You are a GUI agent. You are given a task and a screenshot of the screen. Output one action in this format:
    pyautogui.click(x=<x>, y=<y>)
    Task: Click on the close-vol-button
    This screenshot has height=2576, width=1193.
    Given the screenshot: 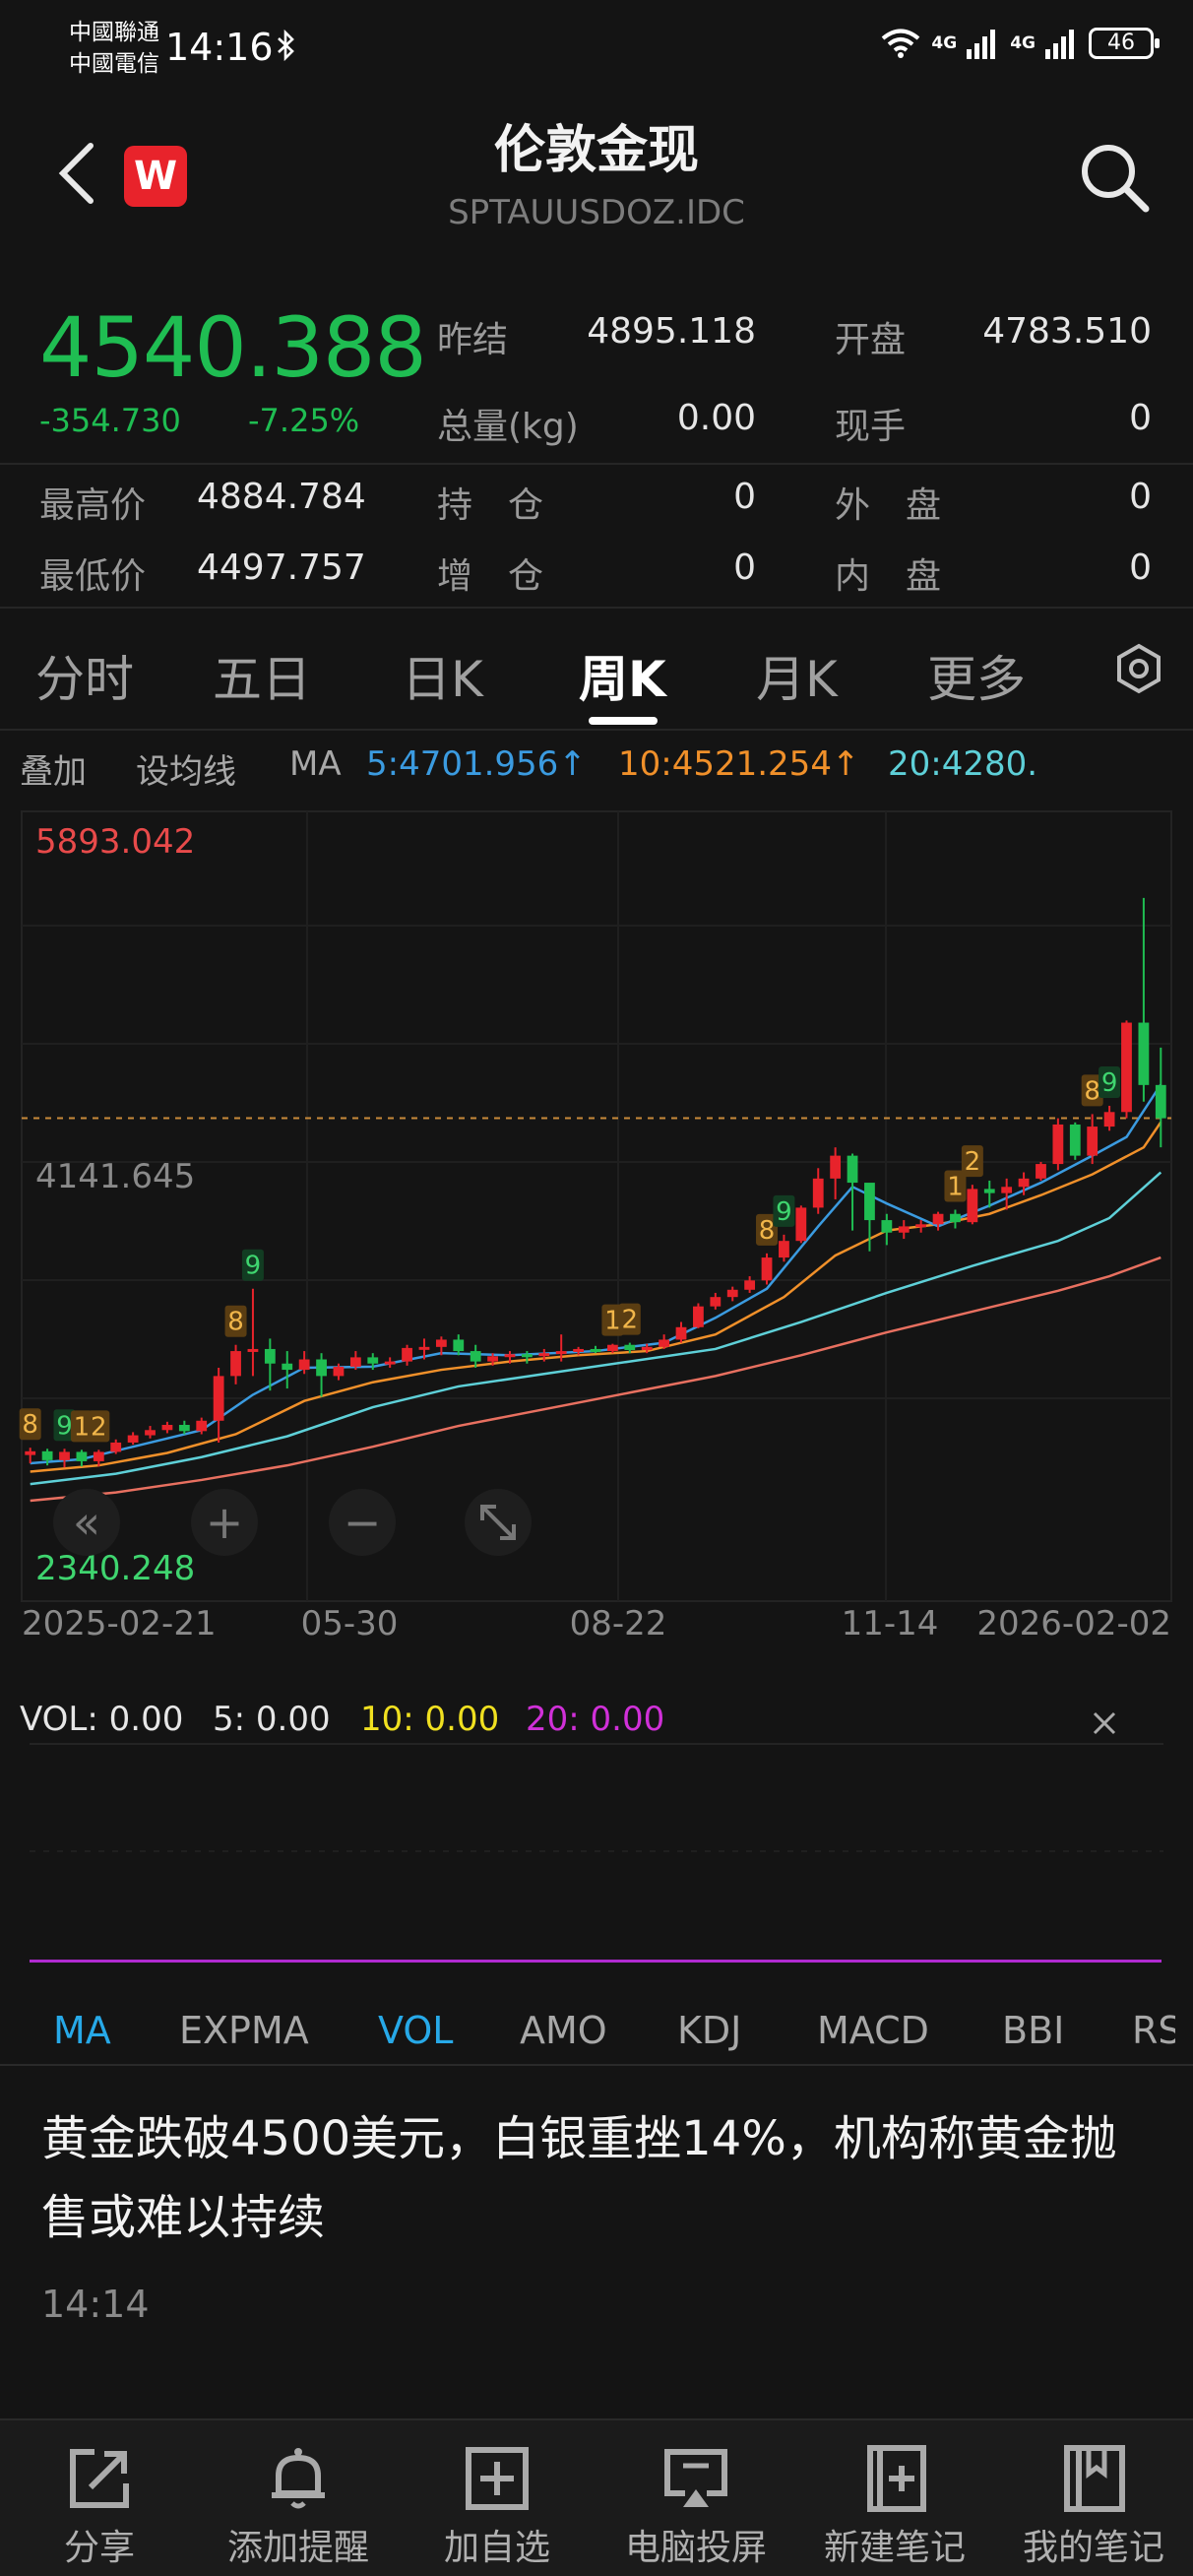 What is the action you would take?
    pyautogui.click(x=1104, y=1723)
    